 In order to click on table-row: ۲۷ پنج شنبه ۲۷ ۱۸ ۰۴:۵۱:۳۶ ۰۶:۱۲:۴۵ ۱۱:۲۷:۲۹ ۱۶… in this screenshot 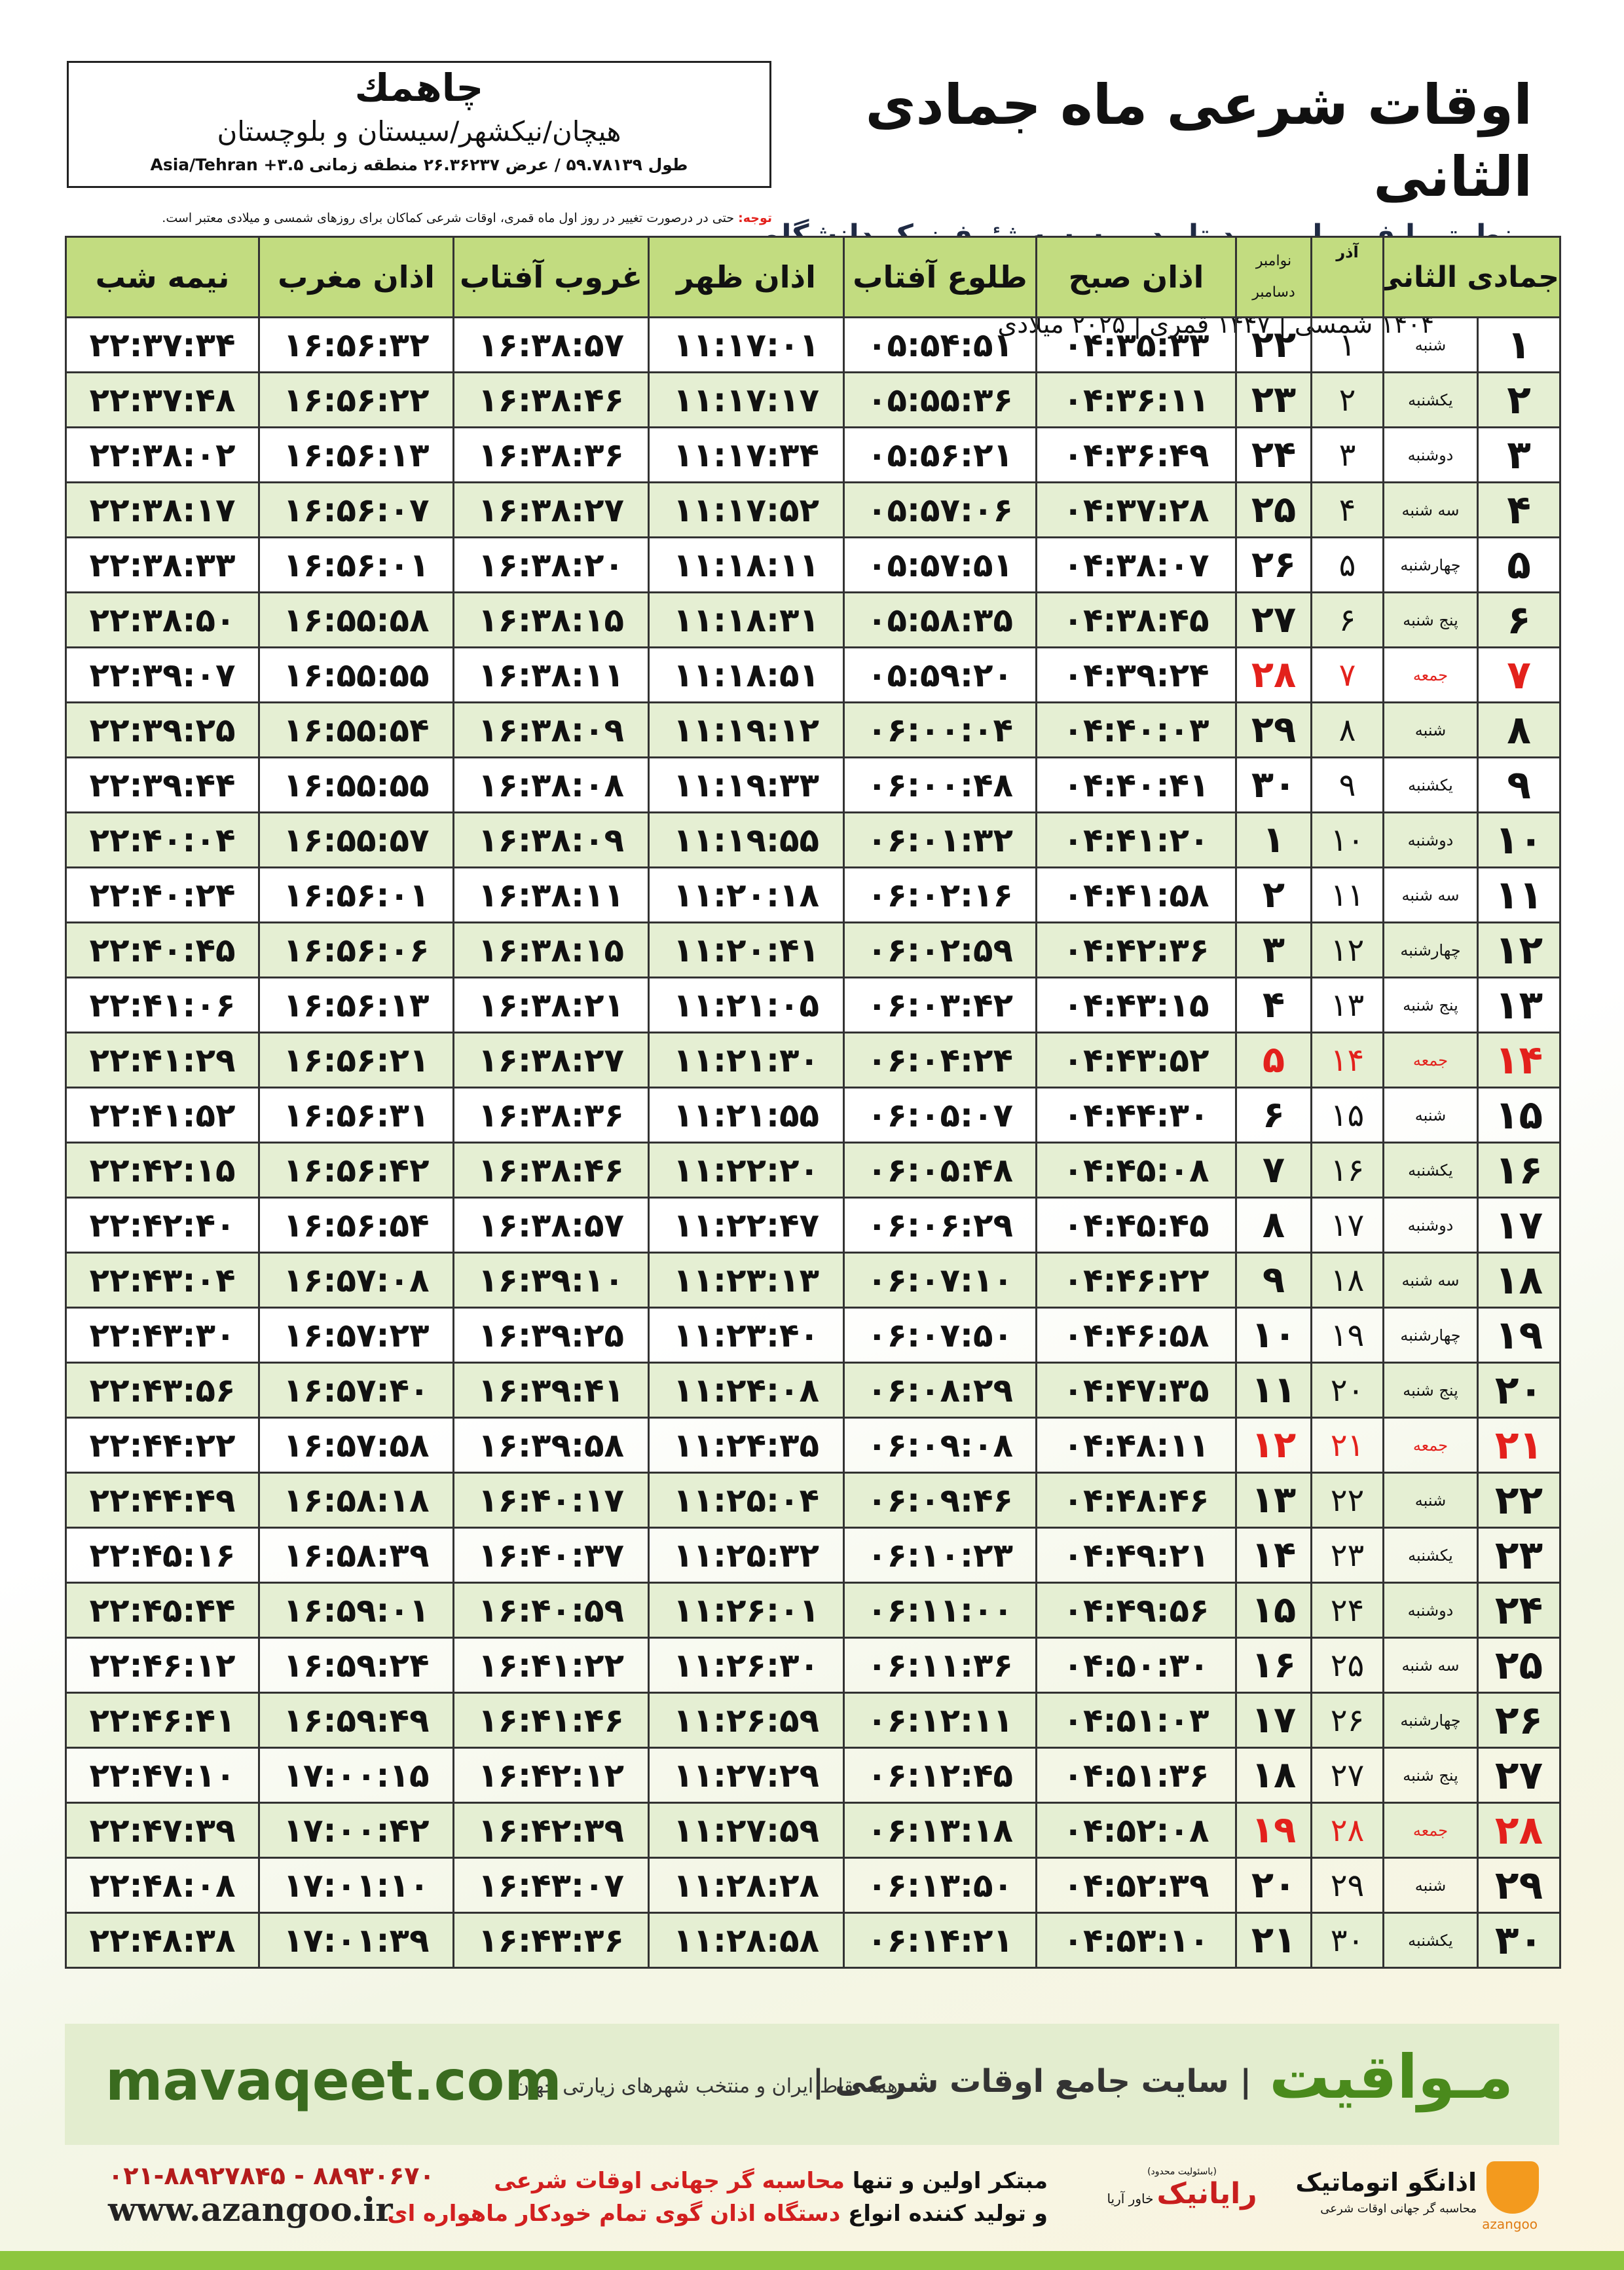, I will do `click(813, 1775)`.